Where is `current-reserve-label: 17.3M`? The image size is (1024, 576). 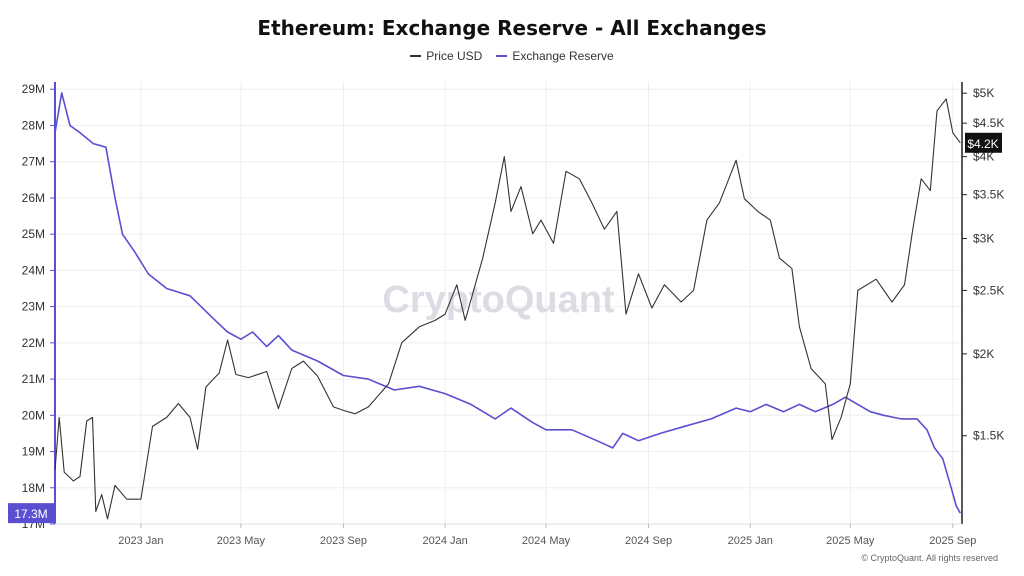
current-reserve-label: 17.3M is located at coordinates (30, 514).